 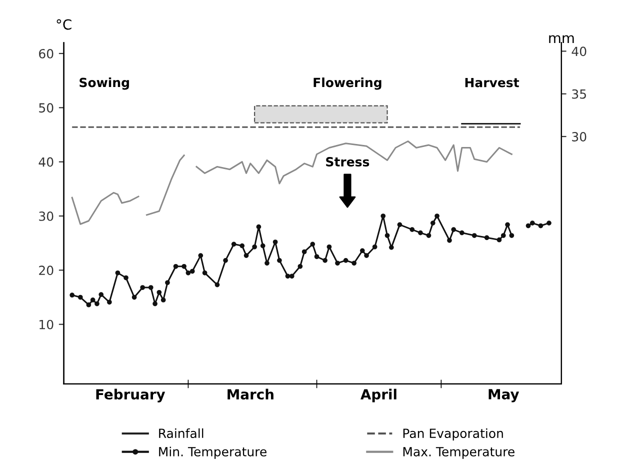 I want to click on x-tick-label: March, so click(x=251, y=394).